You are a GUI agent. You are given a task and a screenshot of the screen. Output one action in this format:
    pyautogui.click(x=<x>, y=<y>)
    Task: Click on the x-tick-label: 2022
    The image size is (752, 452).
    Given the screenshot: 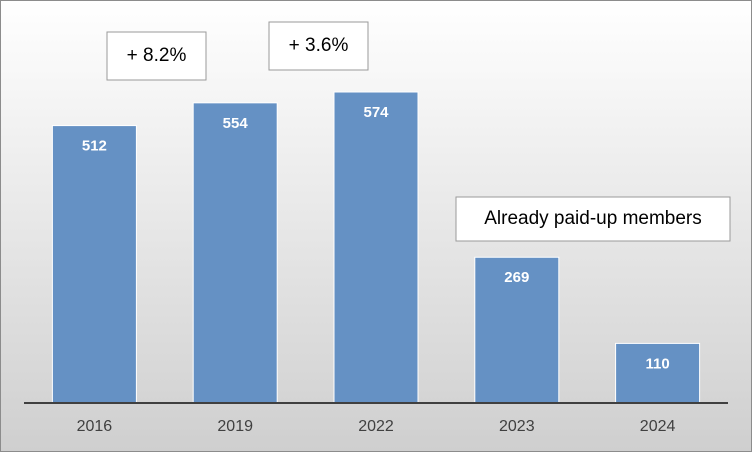 What is the action you would take?
    pyautogui.click(x=376, y=426)
    